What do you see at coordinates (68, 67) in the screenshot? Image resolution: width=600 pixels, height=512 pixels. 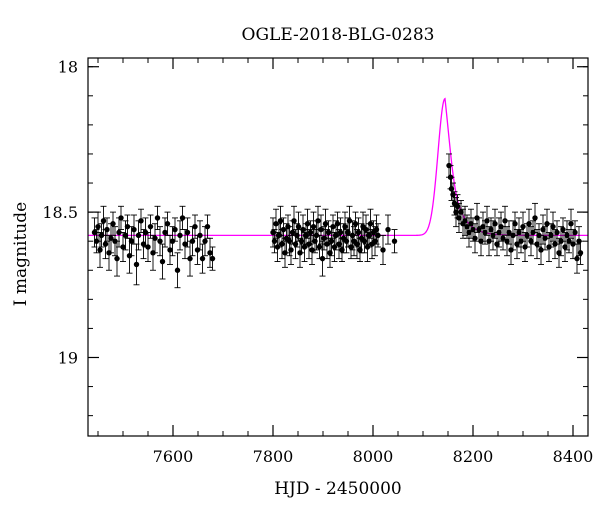 I see `y-tick-label: 18` at bounding box center [68, 67].